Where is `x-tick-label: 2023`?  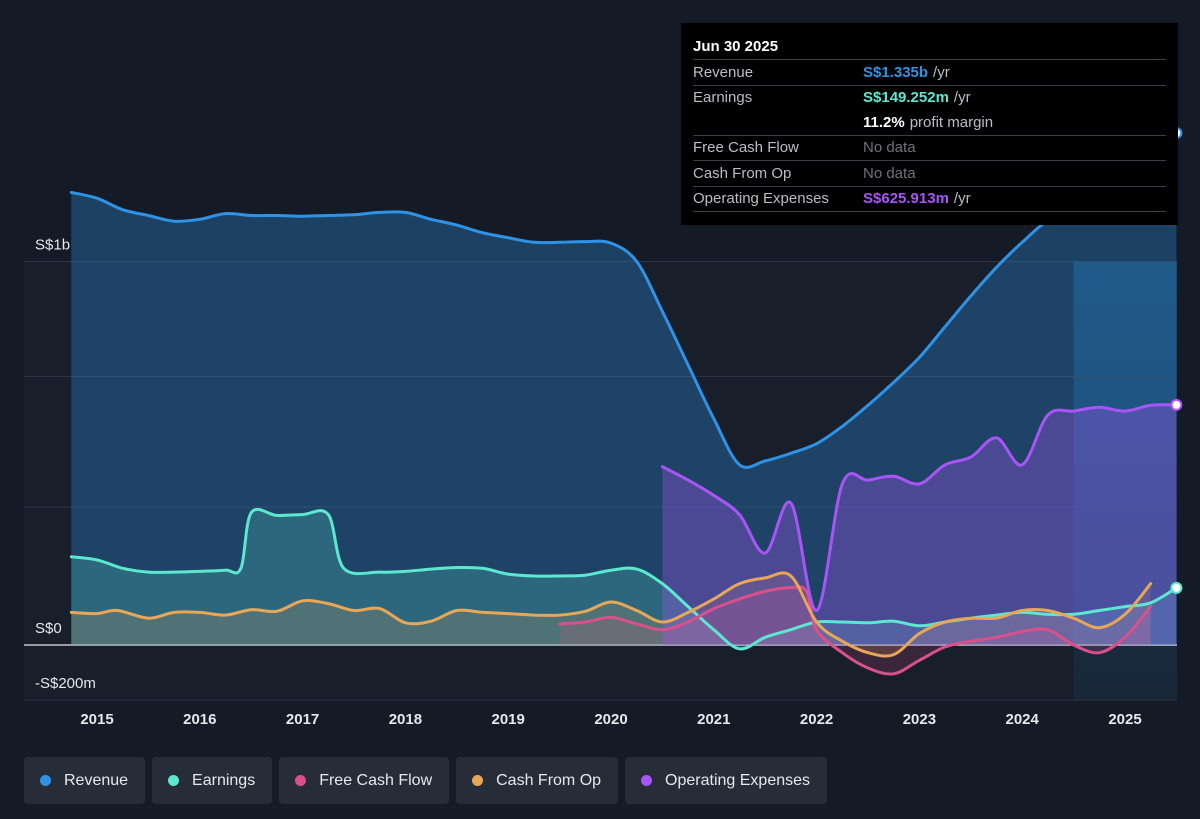
x-tick-label: 2023 is located at coordinates (919, 719).